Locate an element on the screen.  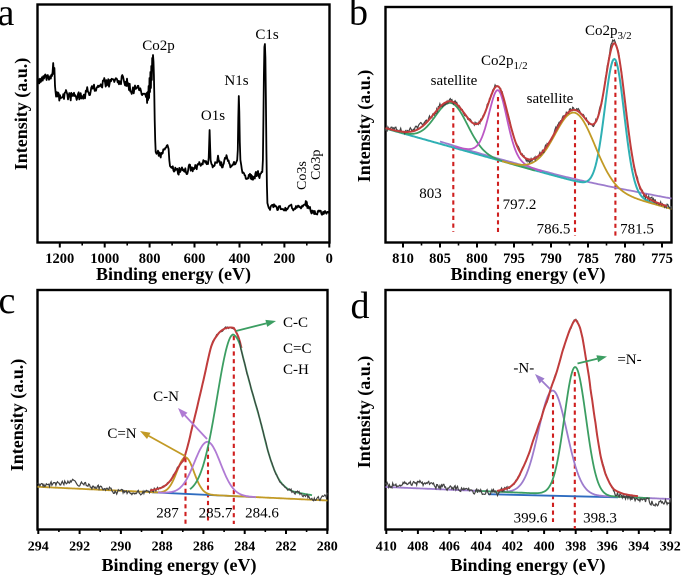
svg-text: 775 is located at coordinates (662, 259).